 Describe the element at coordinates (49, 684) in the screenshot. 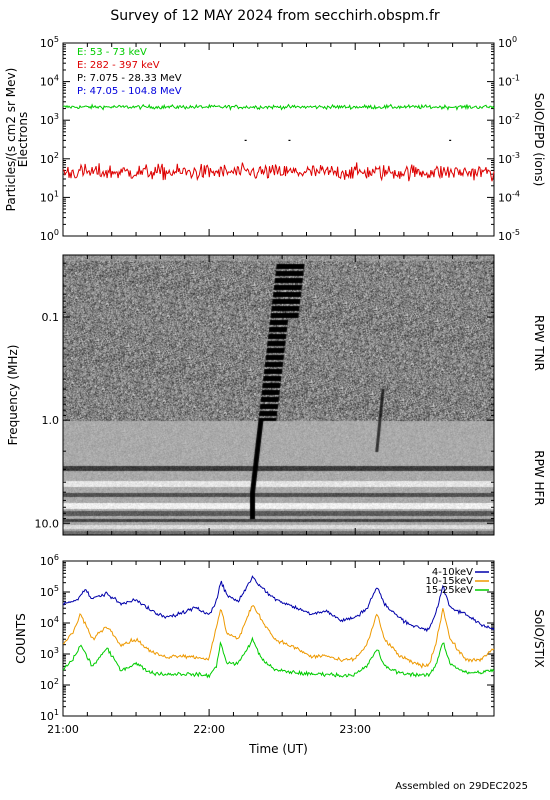

I see `stix-y-tick-label: 10²` at that location.